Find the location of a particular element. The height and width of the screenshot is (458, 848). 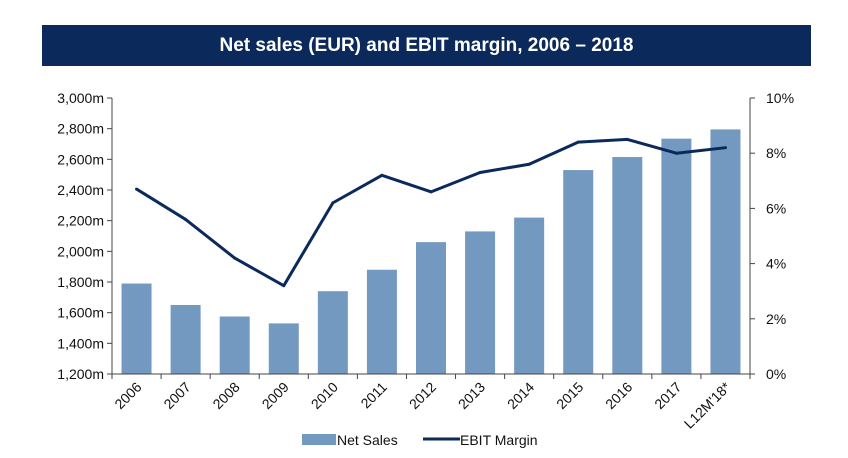

x-tick-label: 2006 is located at coordinates (127, 395).